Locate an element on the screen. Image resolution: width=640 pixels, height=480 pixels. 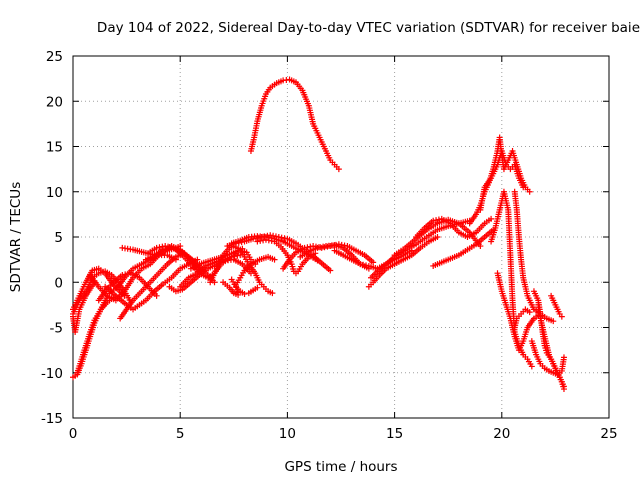
y-tick-label: 5 is located at coordinates (58, 238).